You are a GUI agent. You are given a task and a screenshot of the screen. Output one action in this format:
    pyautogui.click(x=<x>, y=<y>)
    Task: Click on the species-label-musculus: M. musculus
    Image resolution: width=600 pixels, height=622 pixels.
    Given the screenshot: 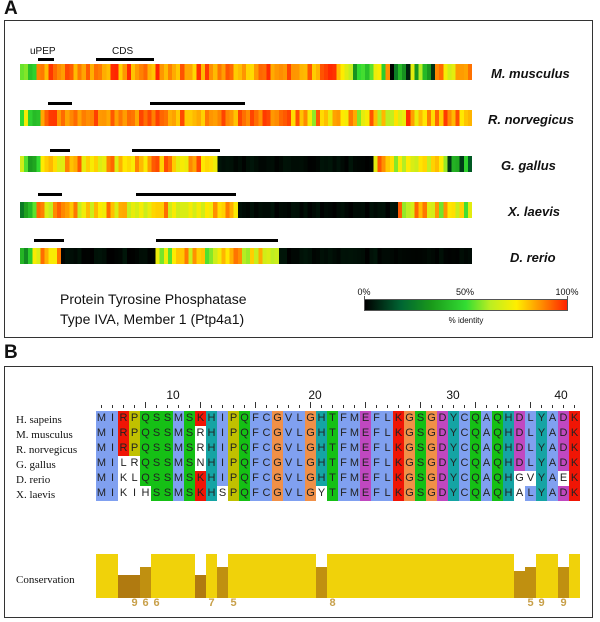 What is the action you would take?
    pyautogui.click(x=530, y=73)
    